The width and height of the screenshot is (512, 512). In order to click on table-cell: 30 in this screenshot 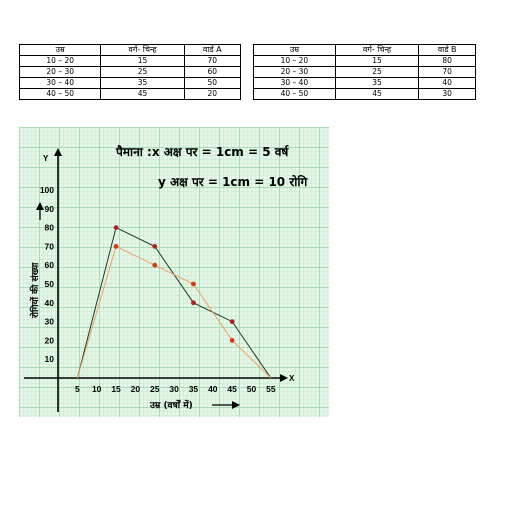, I will do `click(447, 94)`.